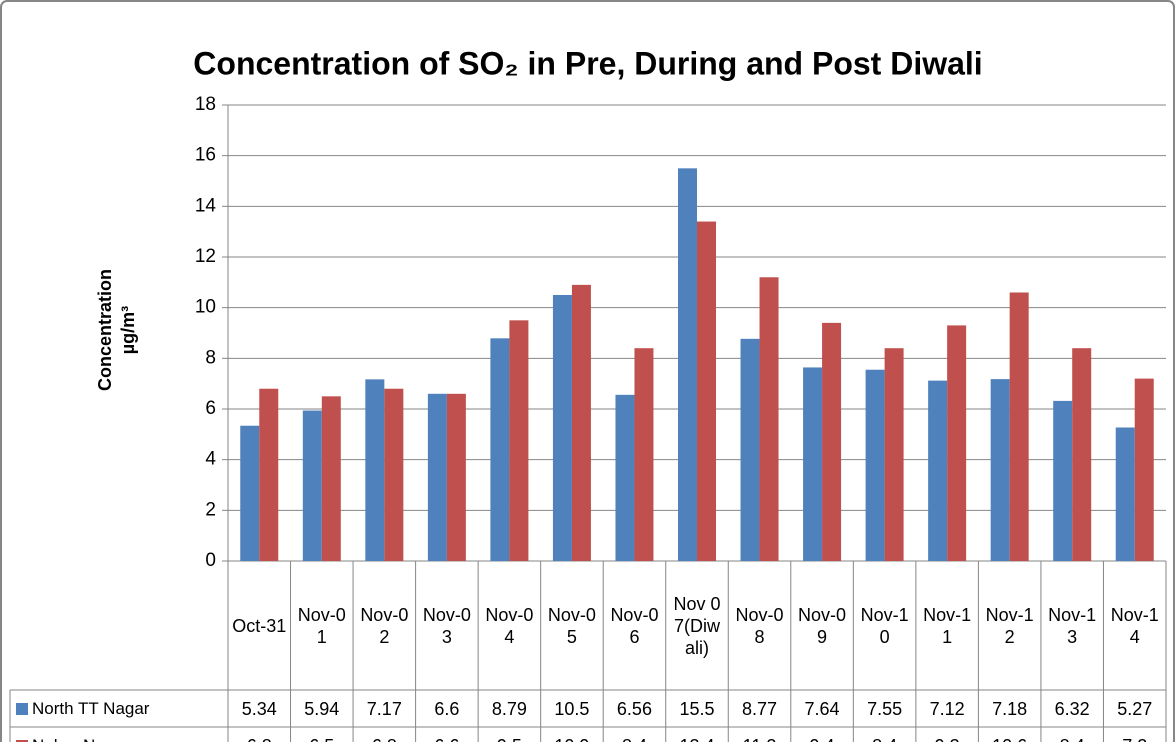 This screenshot has width=1176, height=742. Describe the element at coordinates (697, 625) in the screenshot. I see `x-tick-label: Nov 07(Diwali)` at that location.